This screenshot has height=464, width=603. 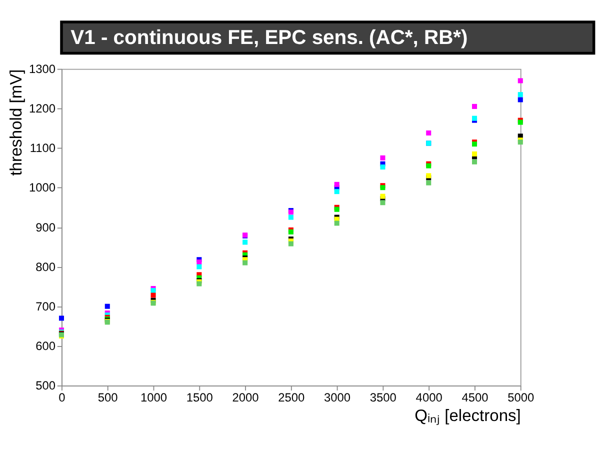 I want to click on x-tick-label: 5000, so click(x=521, y=397).